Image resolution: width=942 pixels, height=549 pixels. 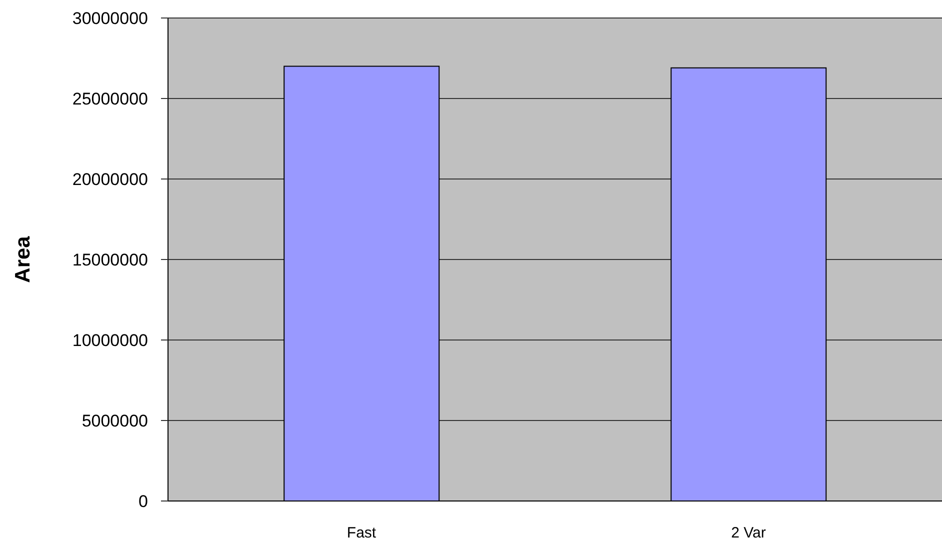 What do you see at coordinates (143, 502) in the screenshot?
I see `y-tick-label: 0` at bounding box center [143, 502].